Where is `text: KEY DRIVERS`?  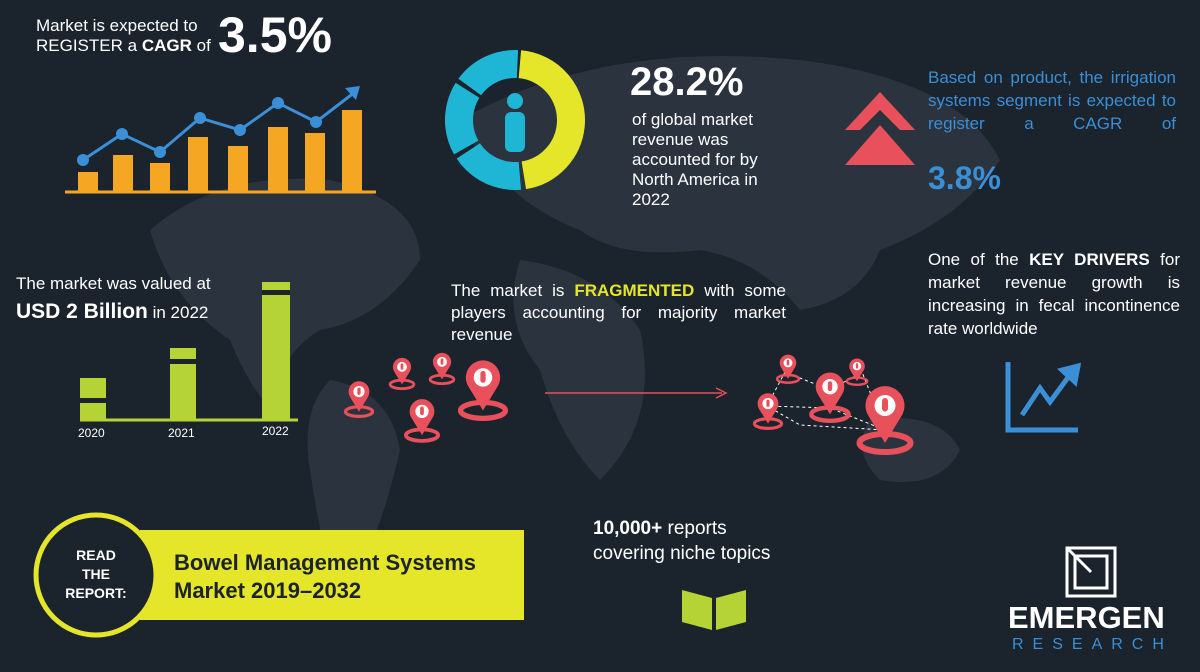
text: KEY DRIVERS is located at coordinates (1089, 259).